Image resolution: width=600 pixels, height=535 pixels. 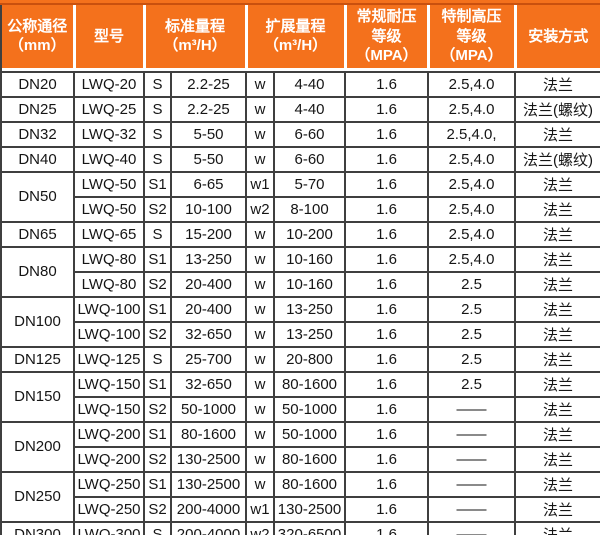 What do you see at coordinates (37, 396) in the screenshot?
I see `dn-cell: DN150` at bounding box center [37, 396].